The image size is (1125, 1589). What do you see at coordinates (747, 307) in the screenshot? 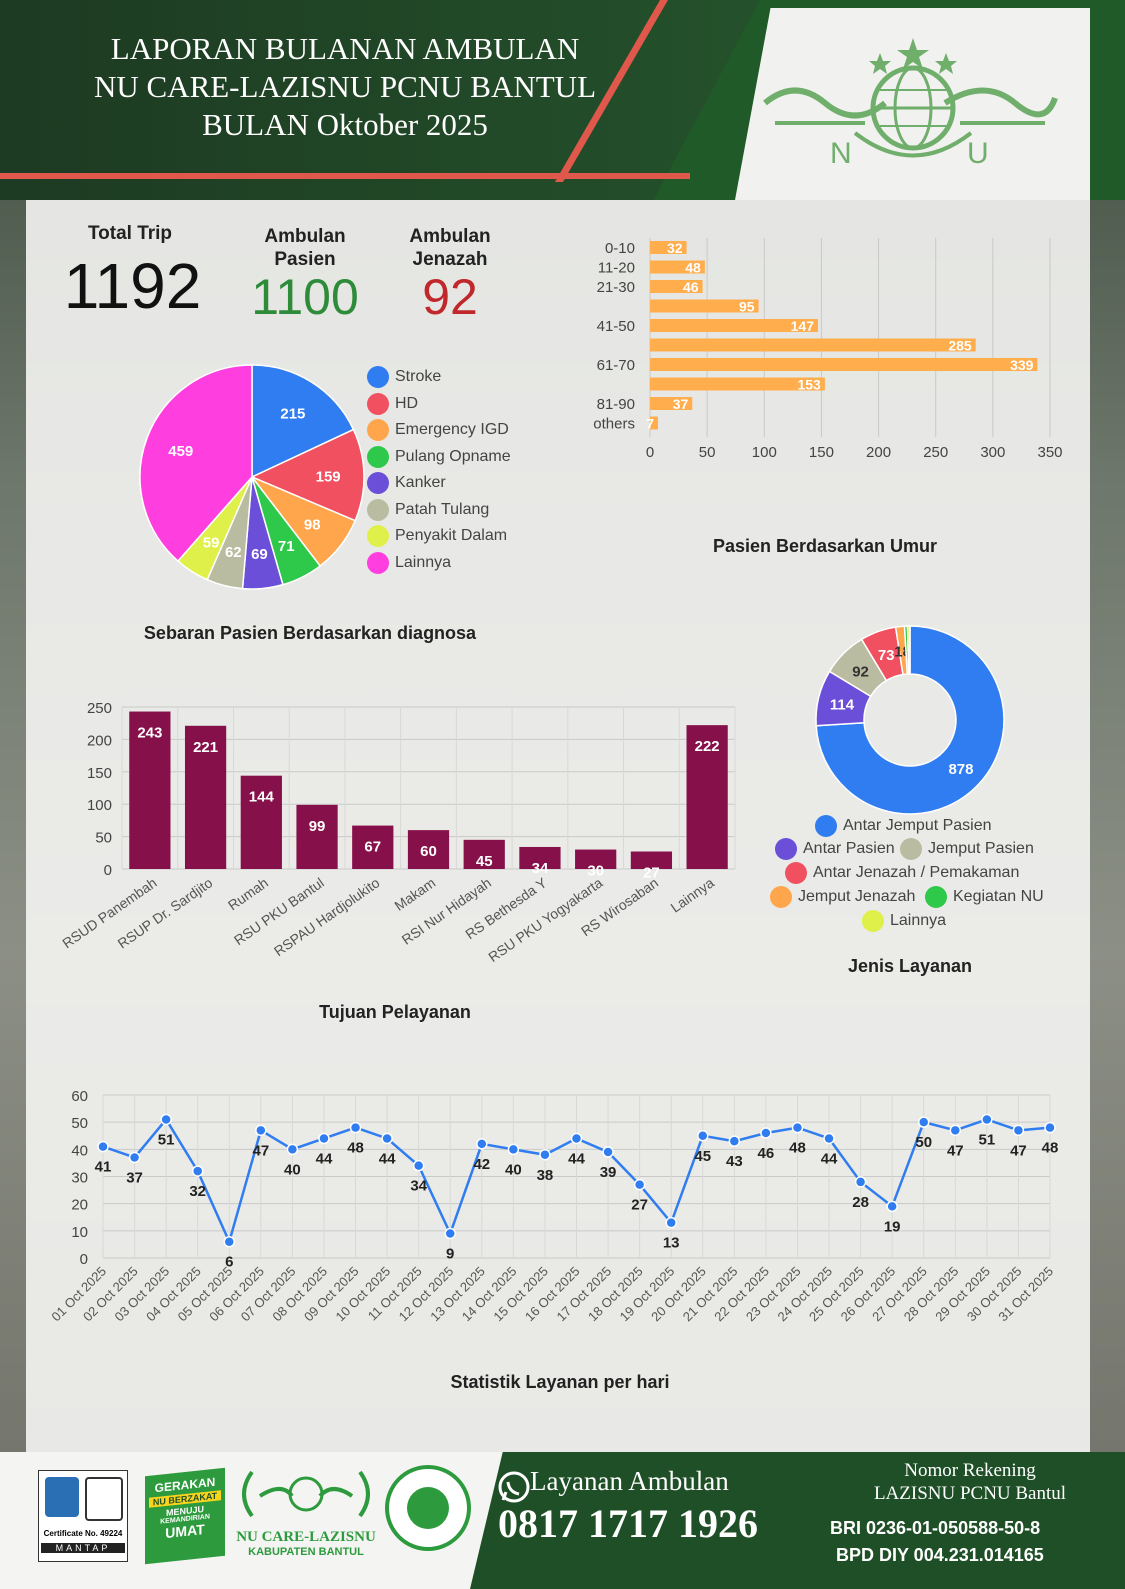
I see `bar-value-label: 95` at bounding box center [747, 307].